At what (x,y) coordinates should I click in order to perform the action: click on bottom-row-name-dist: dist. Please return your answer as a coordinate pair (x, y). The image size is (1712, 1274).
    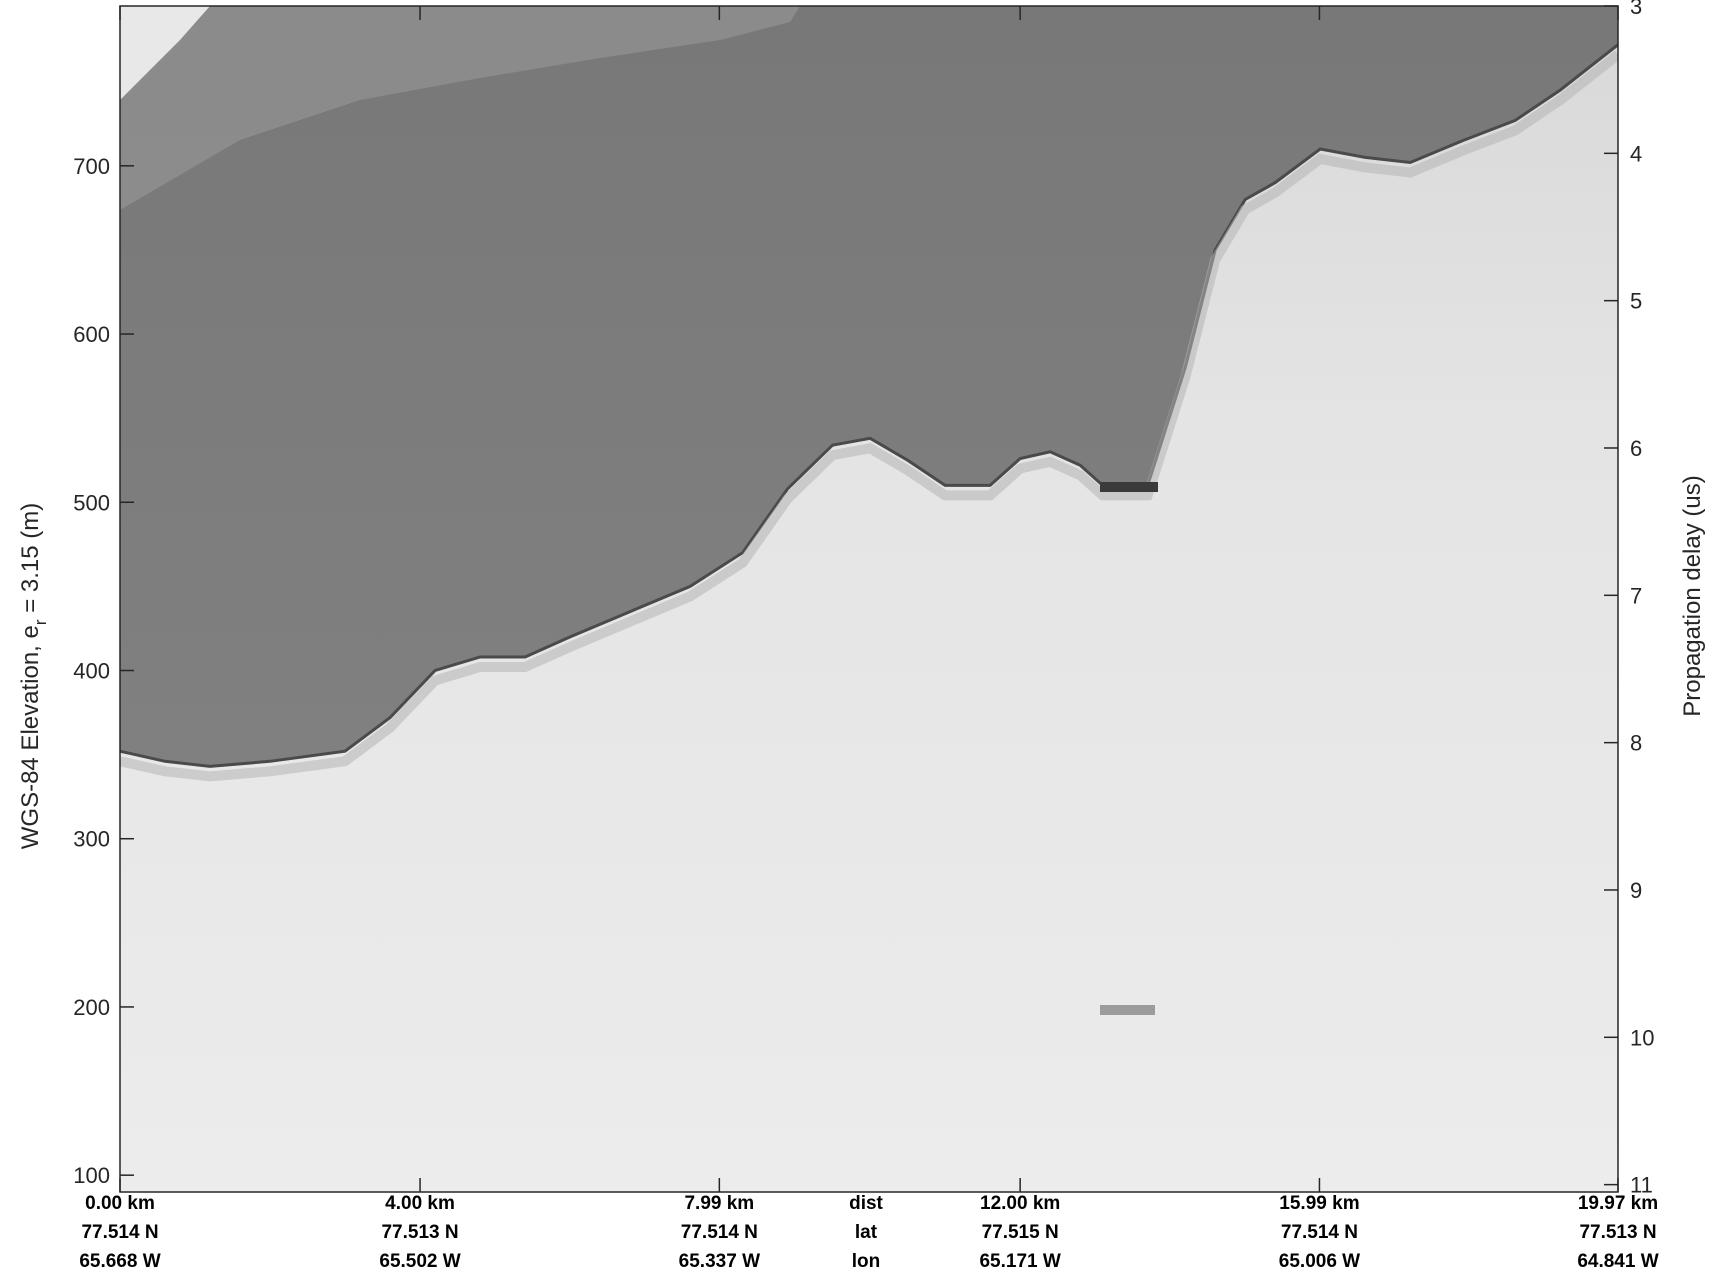
    Looking at the image, I should click on (866, 1203).